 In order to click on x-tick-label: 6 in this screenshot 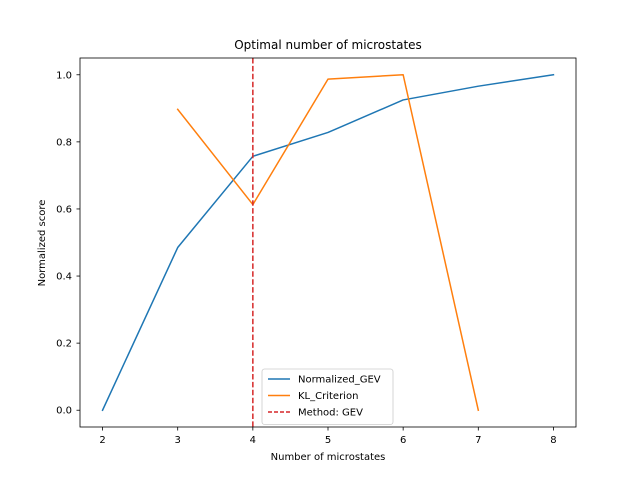, I will do `click(403, 440)`.